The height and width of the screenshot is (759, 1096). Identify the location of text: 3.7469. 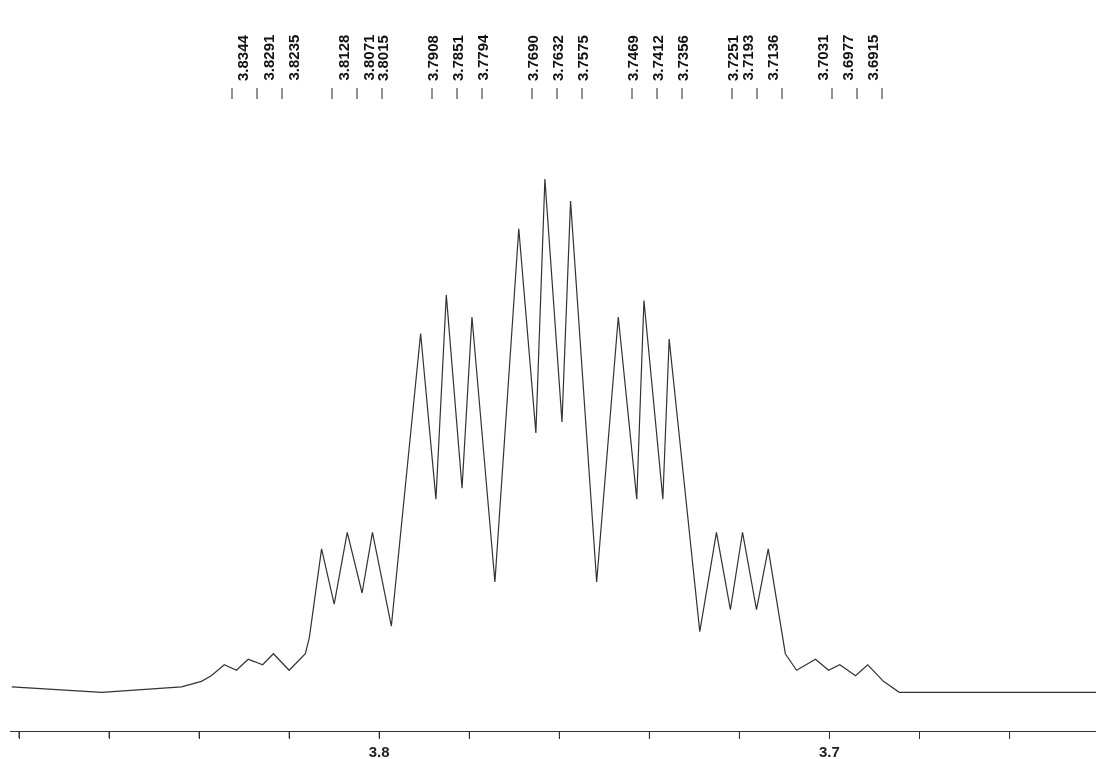
(632, 58).